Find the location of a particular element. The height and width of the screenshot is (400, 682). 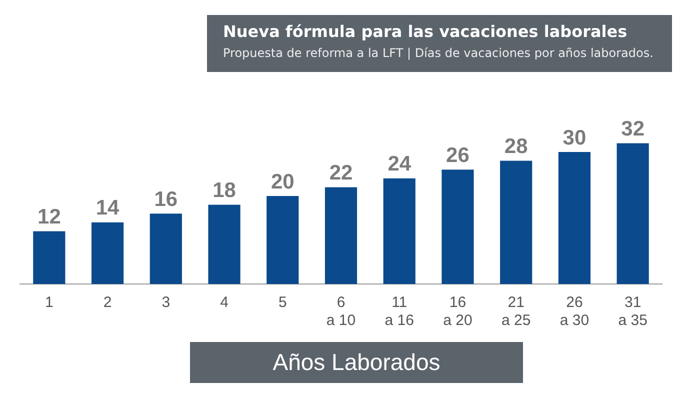

data-label: 28 is located at coordinates (516, 146).